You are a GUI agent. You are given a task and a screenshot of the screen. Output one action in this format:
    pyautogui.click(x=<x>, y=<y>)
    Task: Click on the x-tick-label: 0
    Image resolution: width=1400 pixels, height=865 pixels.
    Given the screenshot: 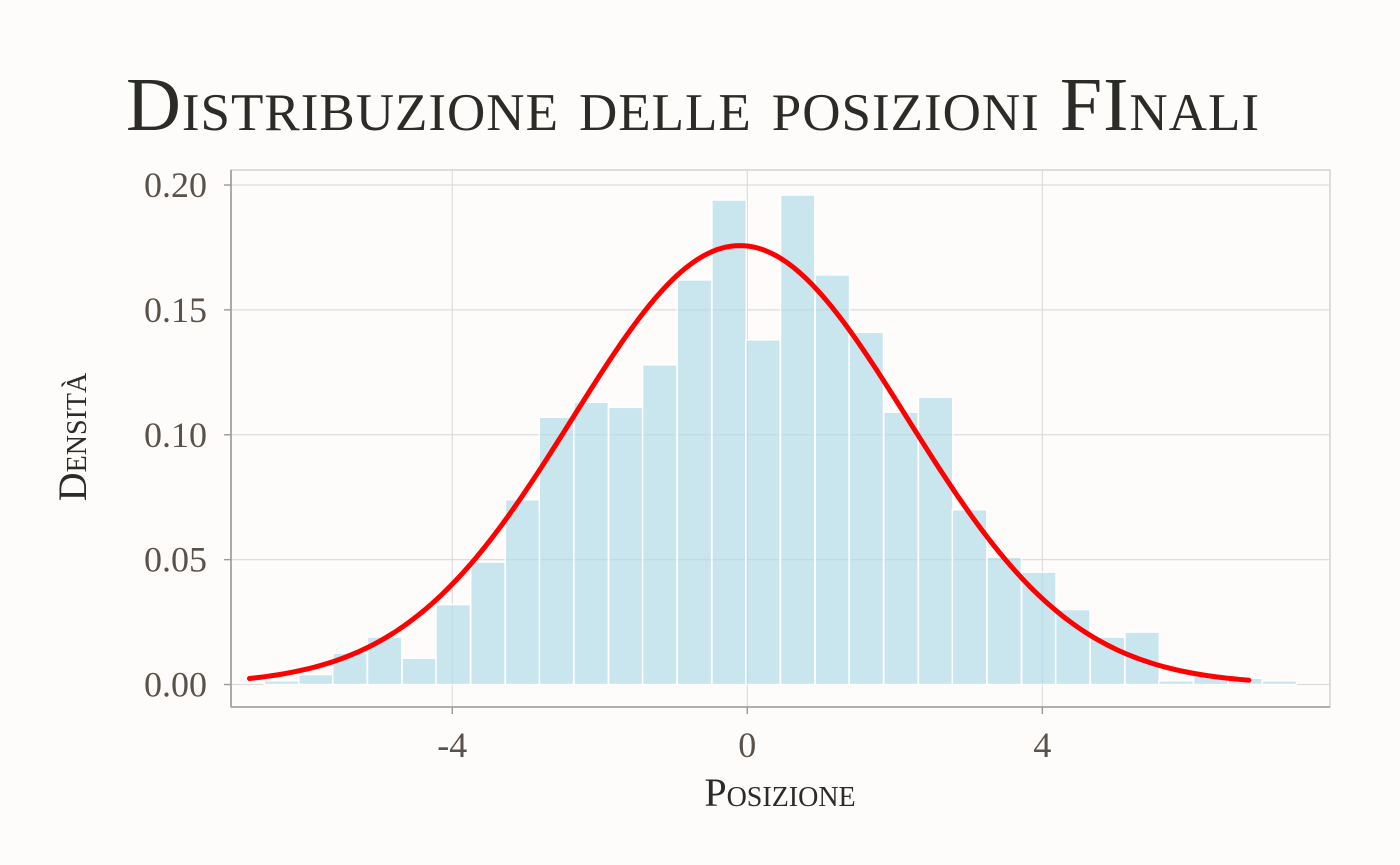 What is the action you would take?
    pyautogui.click(x=747, y=745)
    